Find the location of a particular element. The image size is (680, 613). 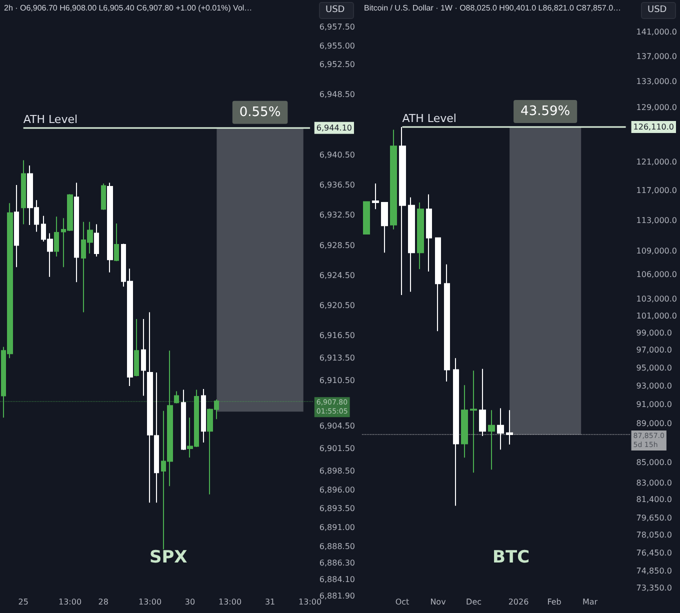

text: 6,944.10 is located at coordinates (334, 127).